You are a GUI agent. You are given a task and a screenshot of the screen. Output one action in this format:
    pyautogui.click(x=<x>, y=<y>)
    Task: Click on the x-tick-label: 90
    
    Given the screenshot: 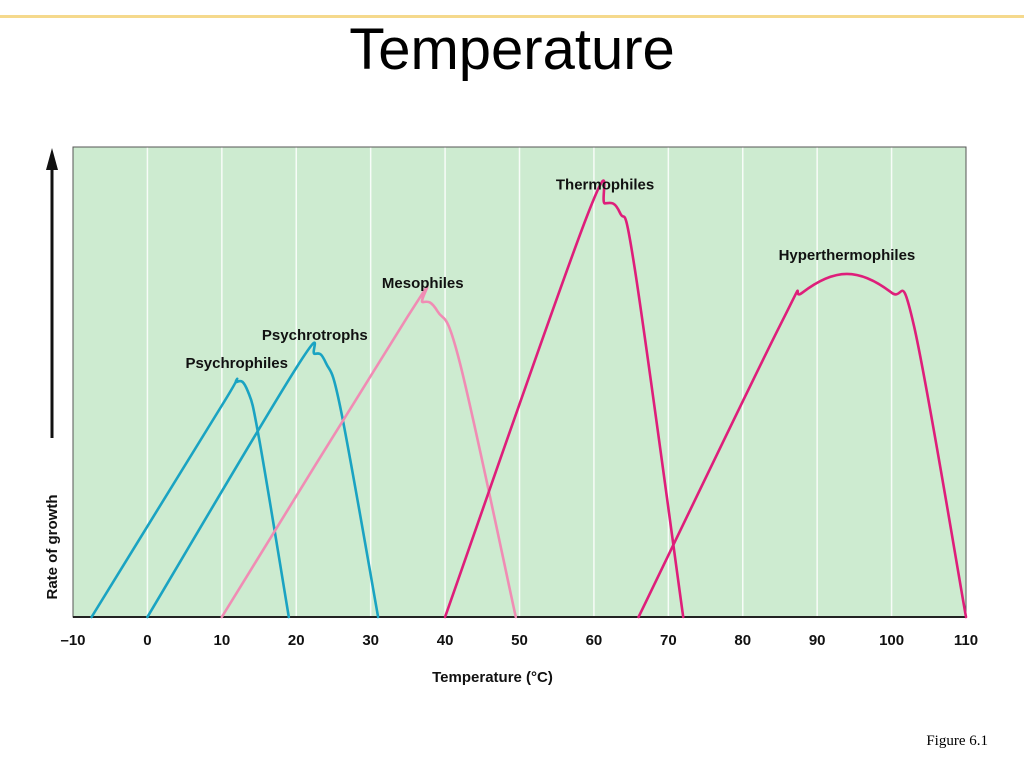 What is the action you would take?
    pyautogui.click(x=817, y=640)
    